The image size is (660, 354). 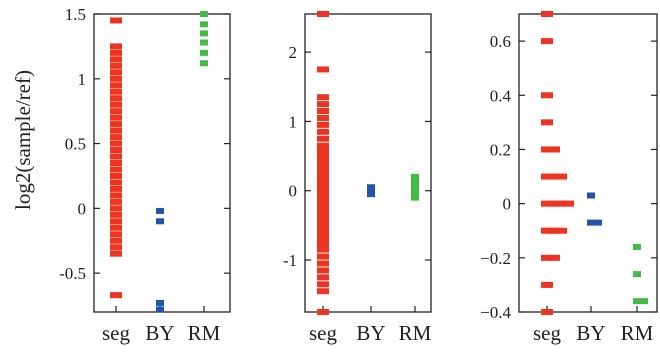 What do you see at coordinates (495, 258) in the screenshot?
I see `y-tick-label: −0.2` at bounding box center [495, 258].